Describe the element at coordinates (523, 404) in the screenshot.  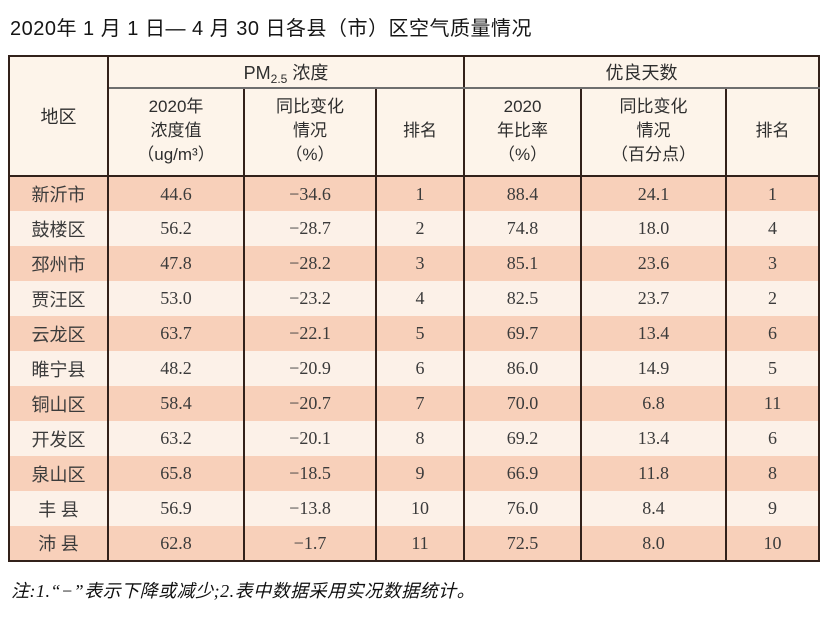
I see `cell-good-rate: 70.0` at that location.